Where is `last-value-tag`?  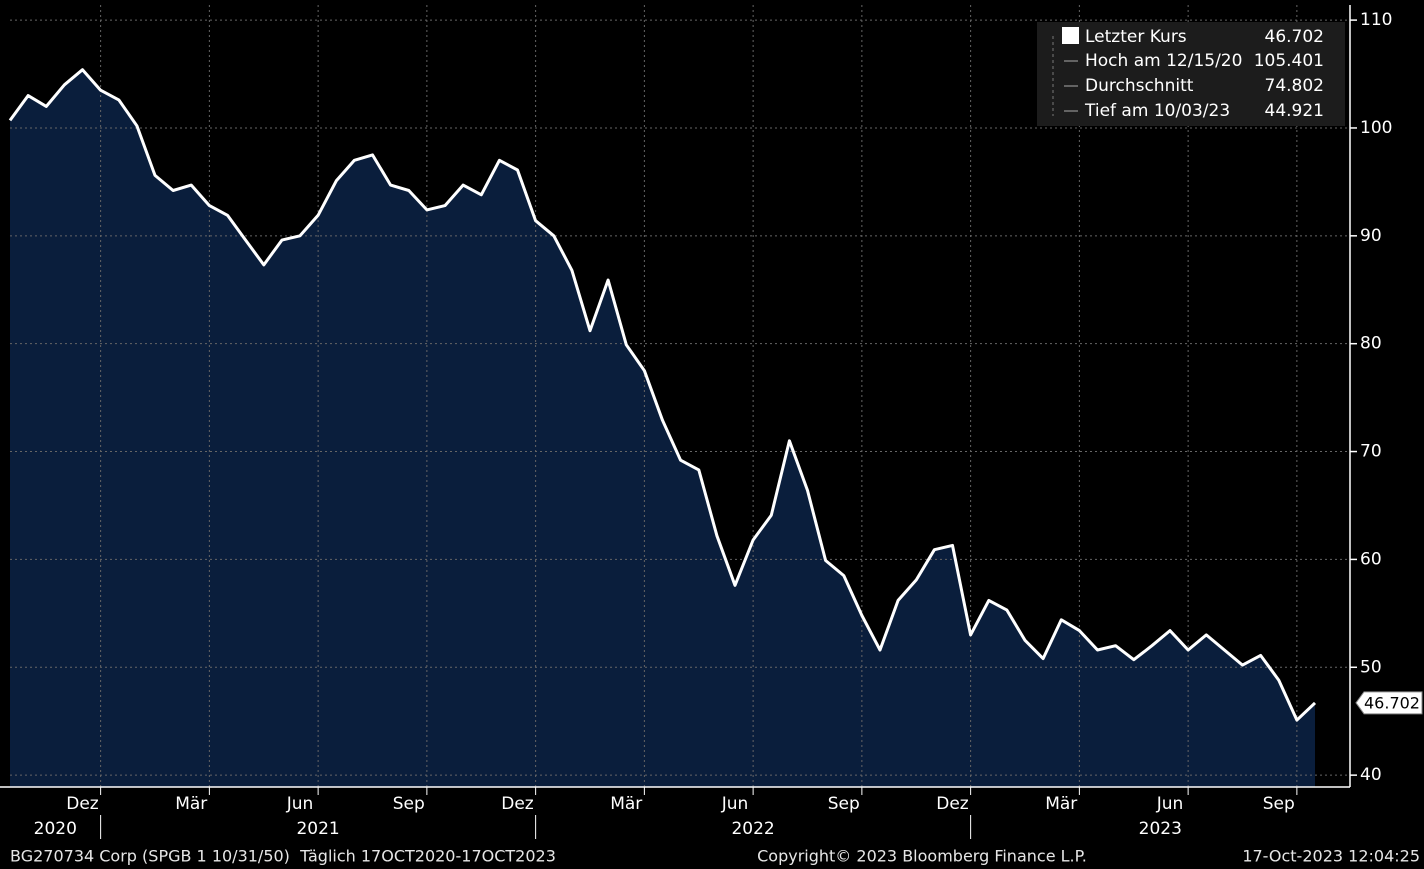
last-value-tag is located at coordinates (1389, 703).